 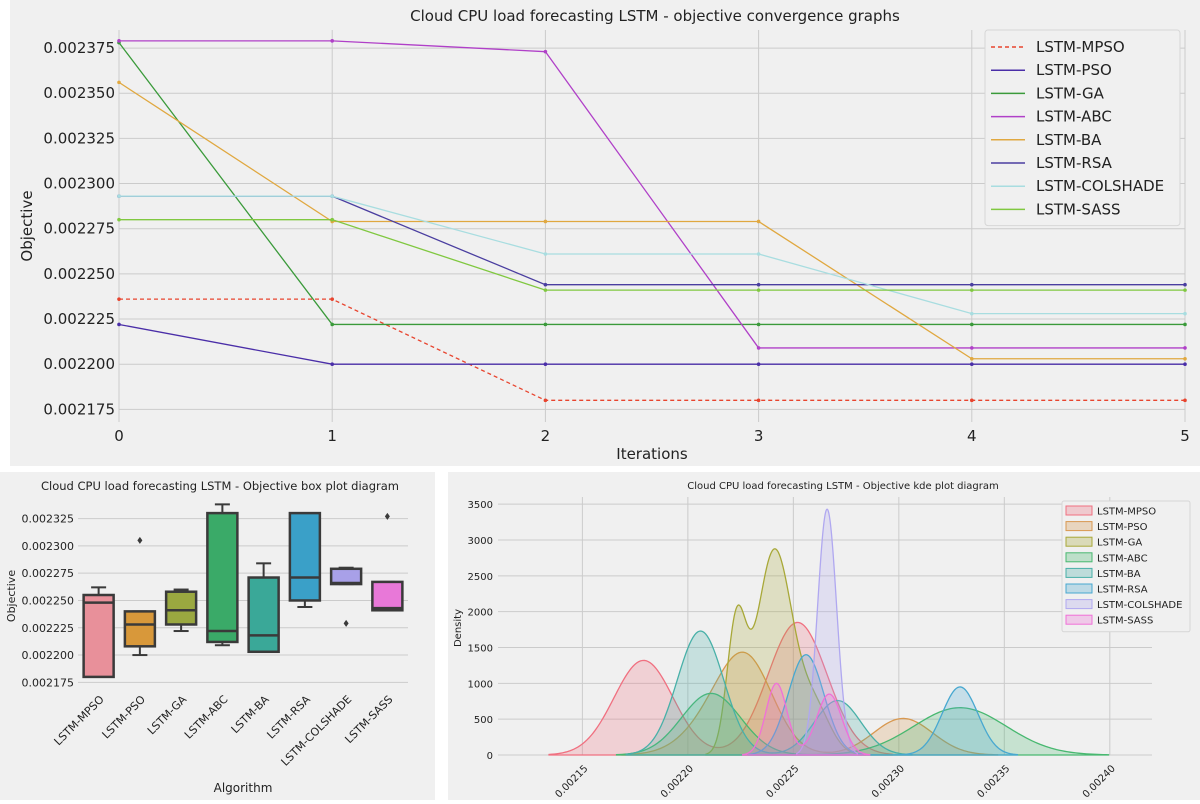 What do you see at coordinates (79, 48) in the screenshot?
I see `y-tick-label: 0.002375` at bounding box center [79, 48].